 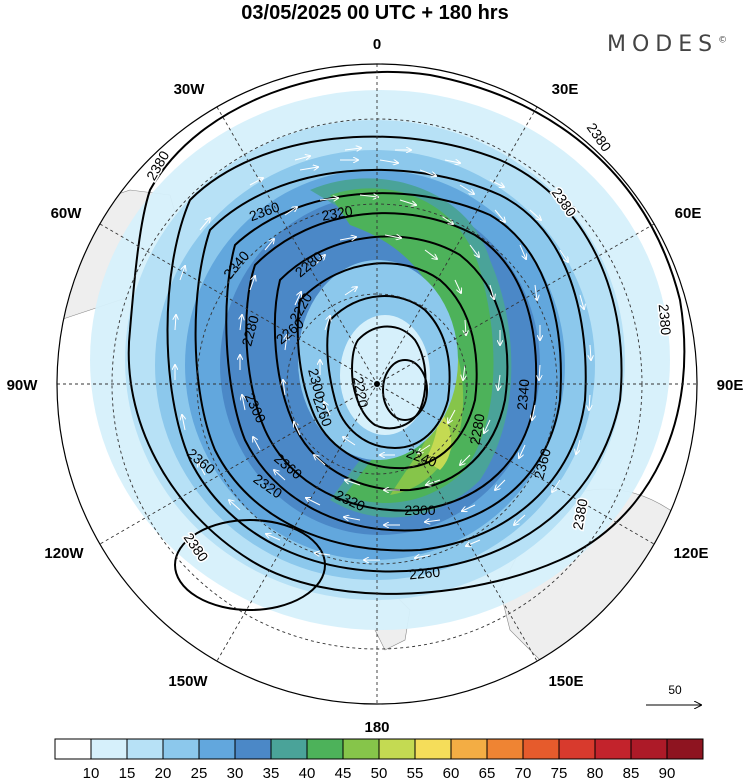 I want to click on contour-2380-cell, so click(x=250, y=565).